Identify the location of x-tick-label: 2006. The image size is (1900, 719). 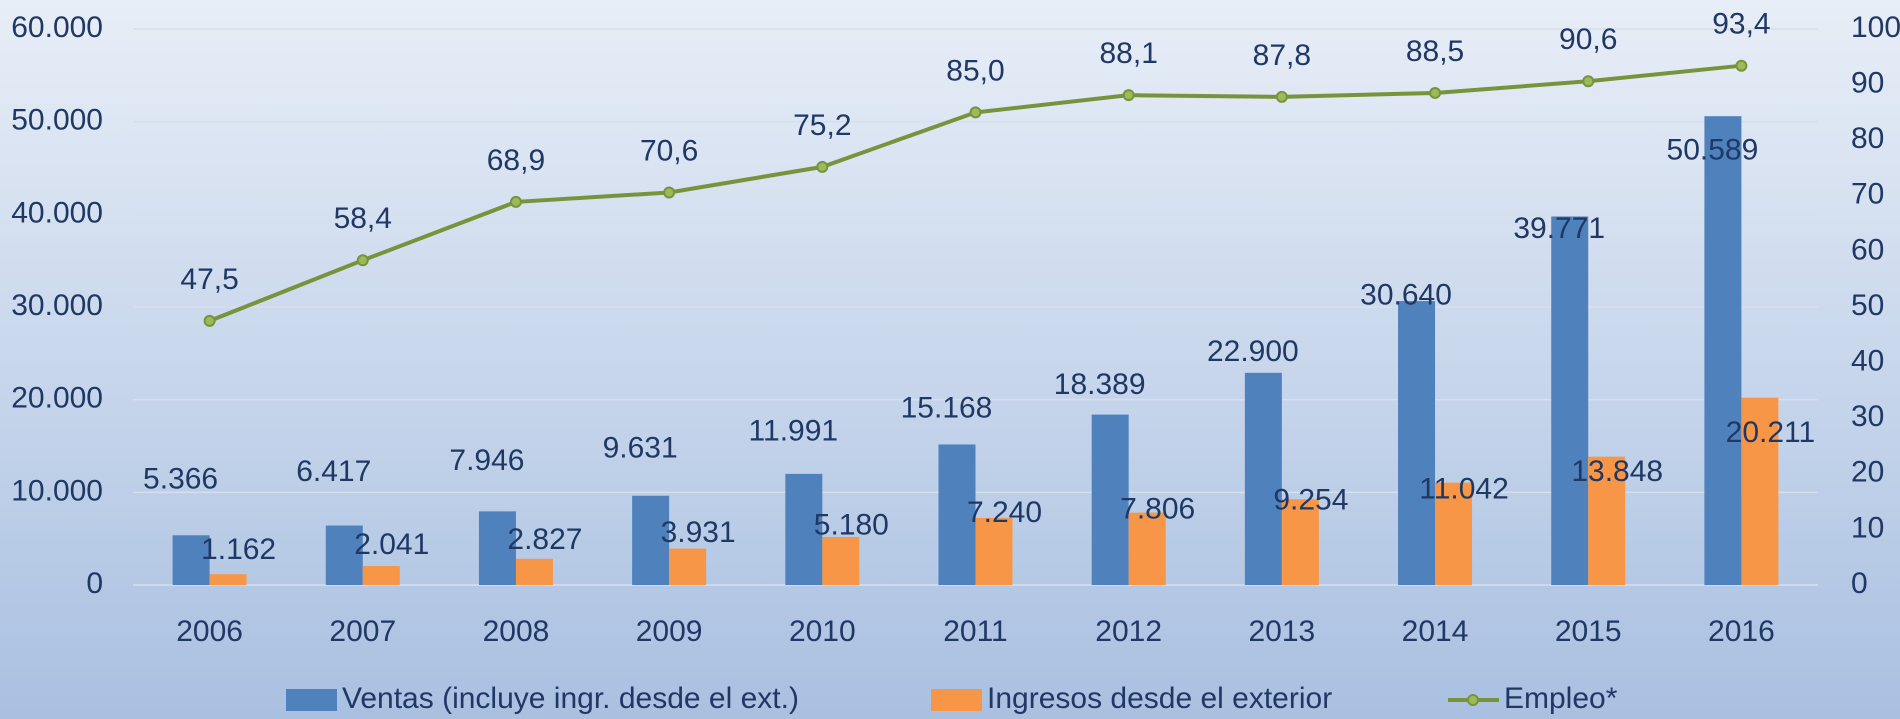
(209, 631).